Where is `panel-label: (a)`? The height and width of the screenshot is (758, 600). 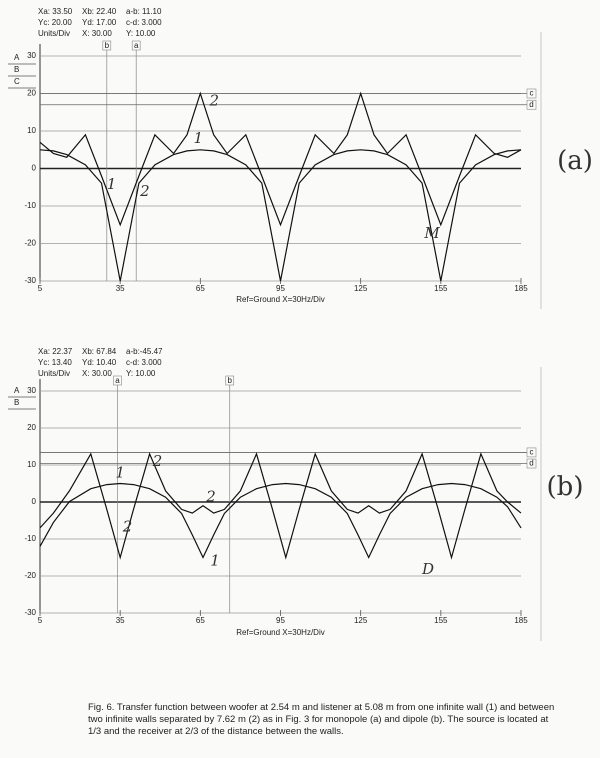
panel-label: (a) is located at coordinates (575, 161).